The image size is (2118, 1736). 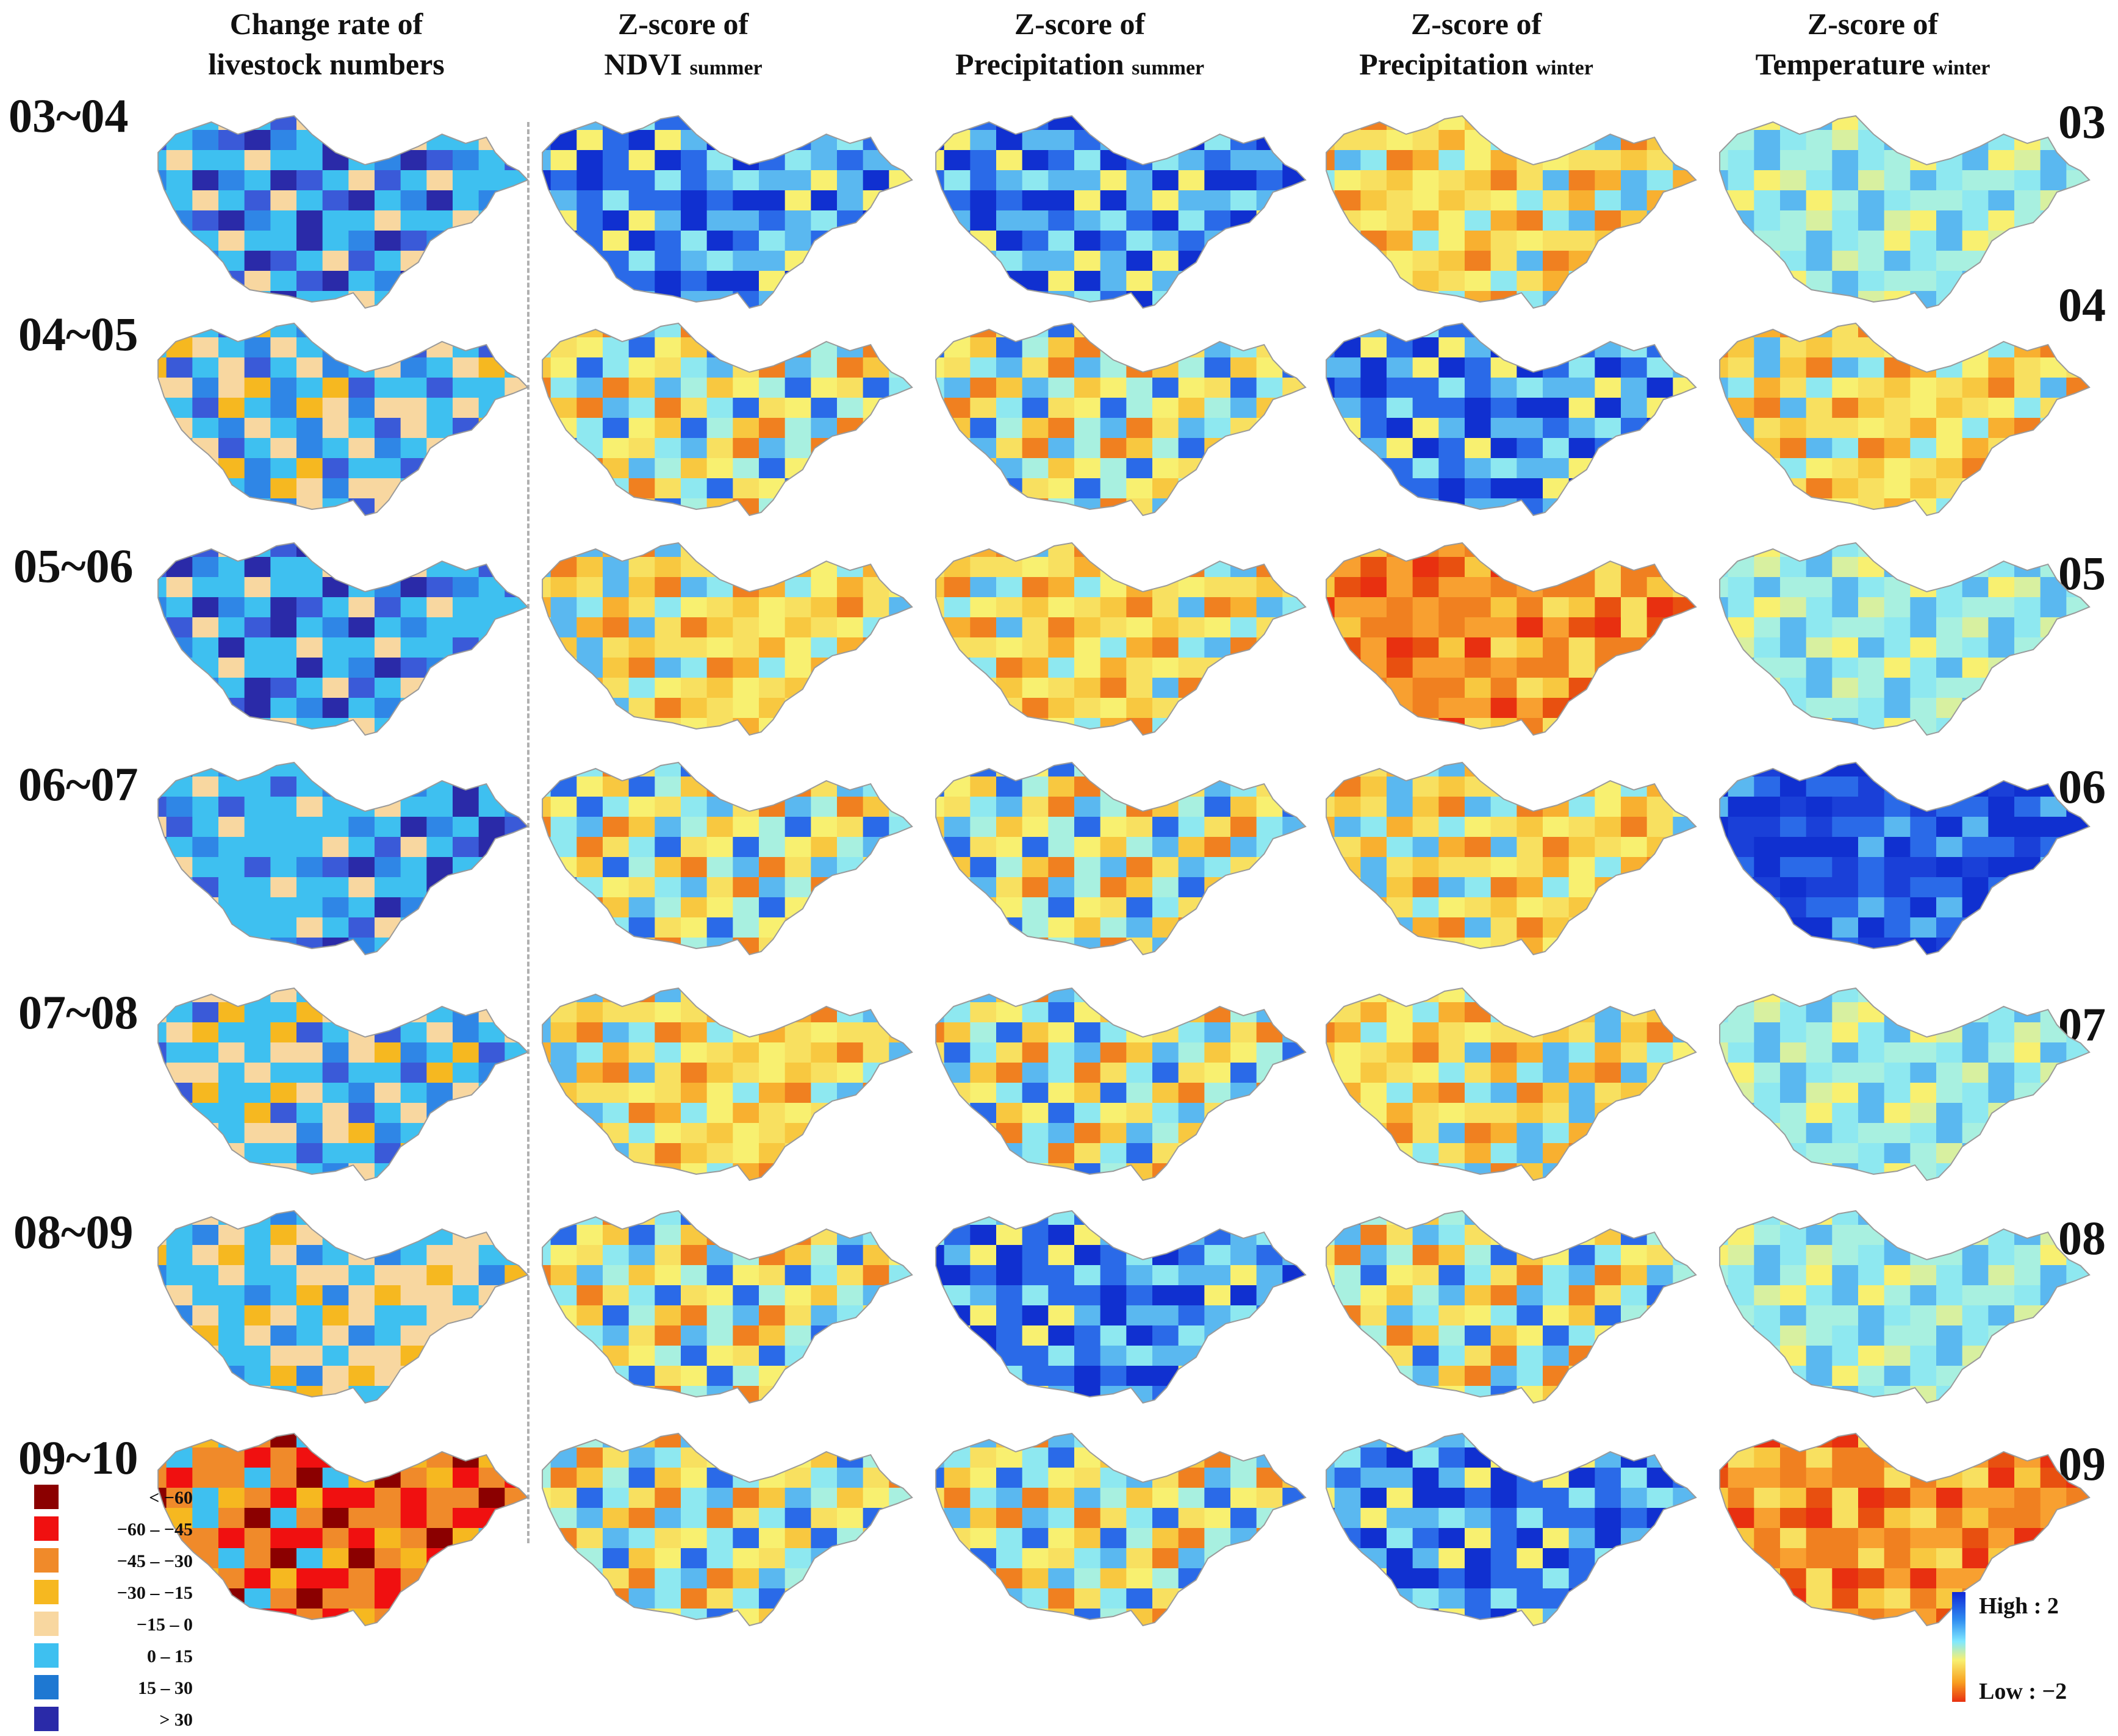 I want to click on column-header-line2: Precipitation, so click(x=1443, y=64).